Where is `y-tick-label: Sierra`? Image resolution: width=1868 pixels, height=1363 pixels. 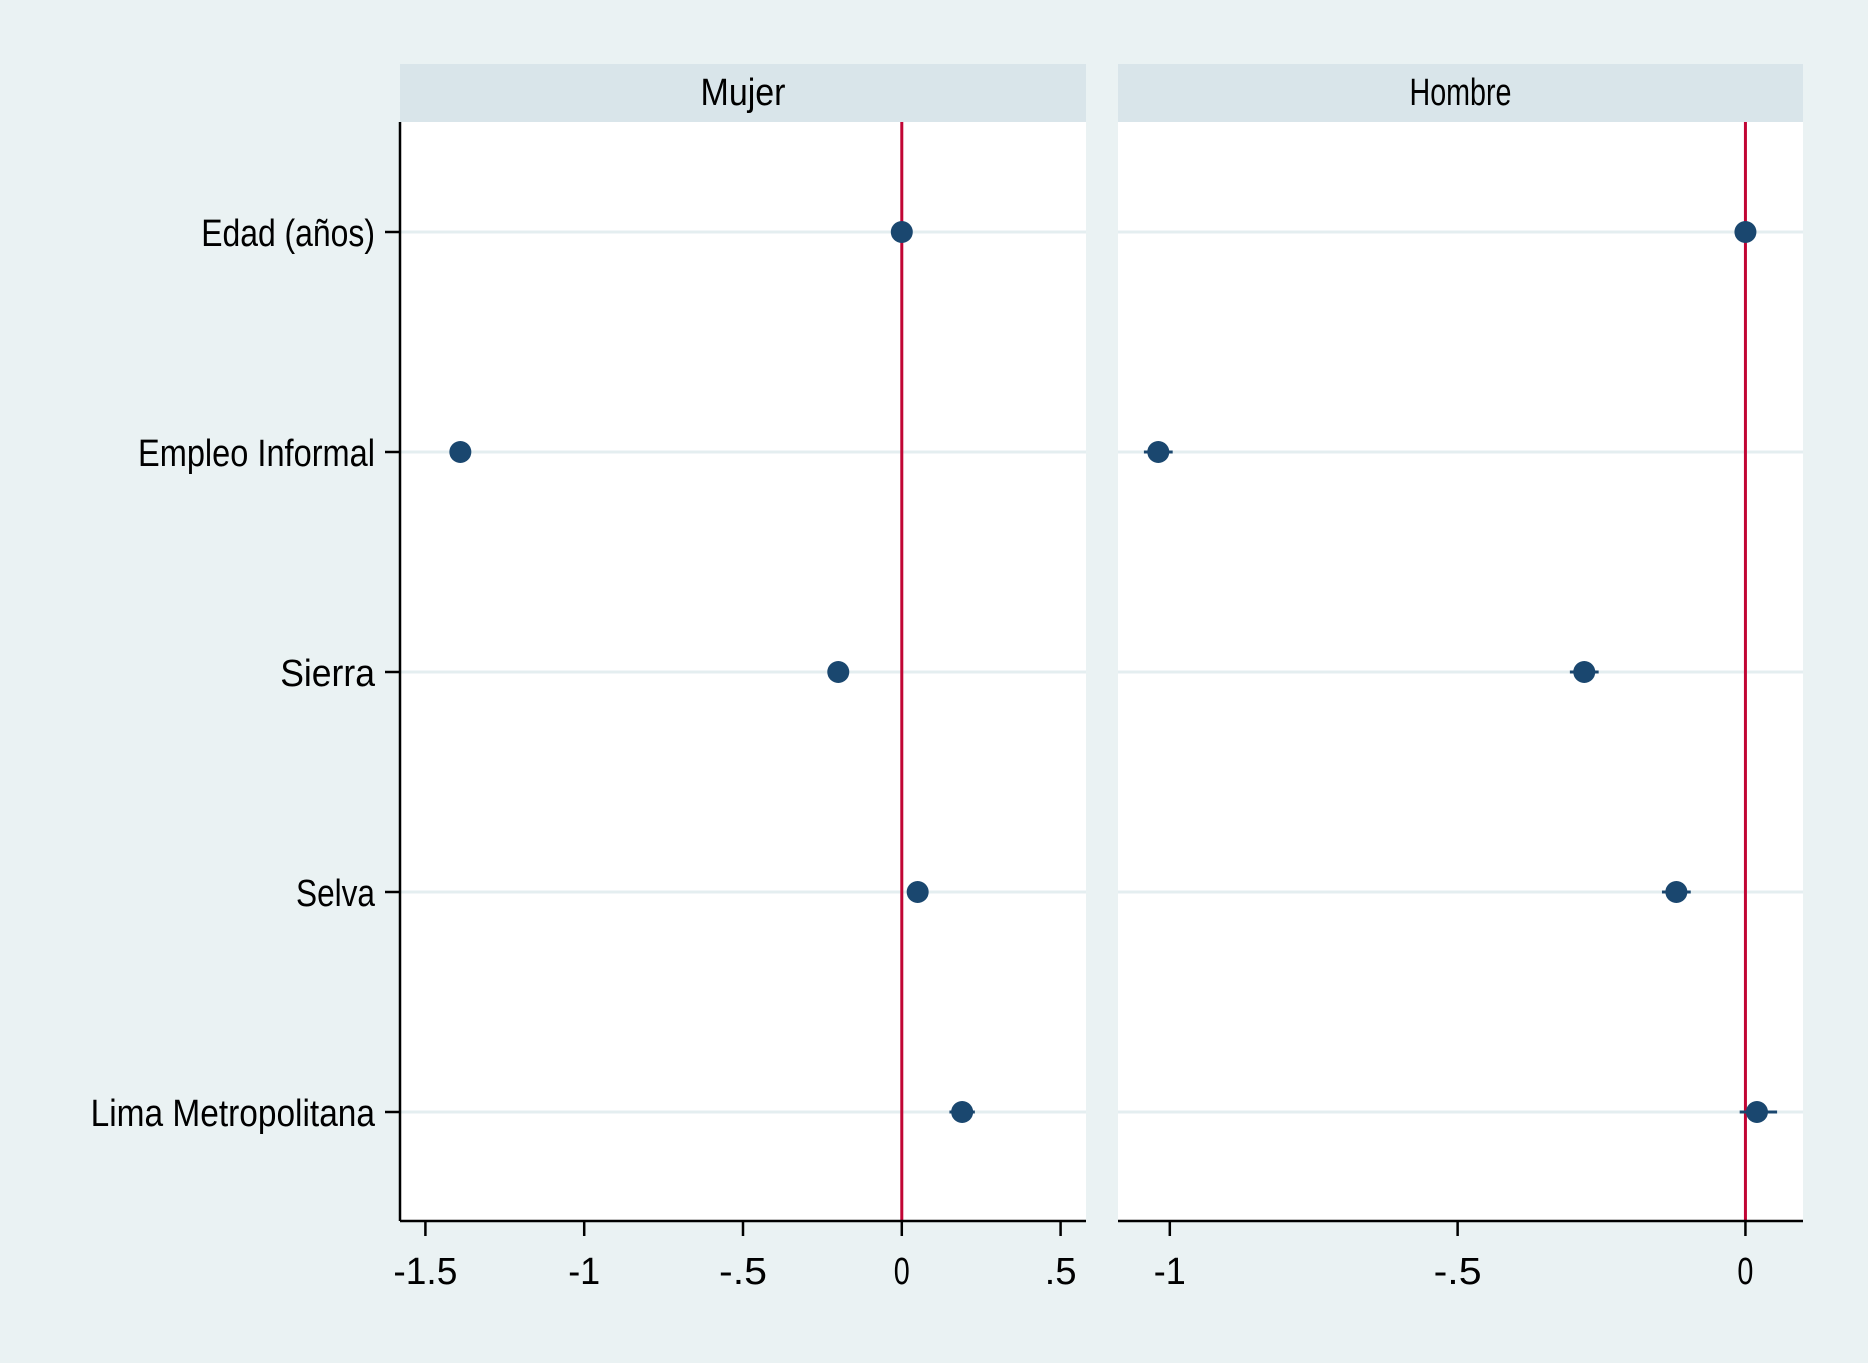
y-tick-label: Sierra is located at coordinates (328, 674).